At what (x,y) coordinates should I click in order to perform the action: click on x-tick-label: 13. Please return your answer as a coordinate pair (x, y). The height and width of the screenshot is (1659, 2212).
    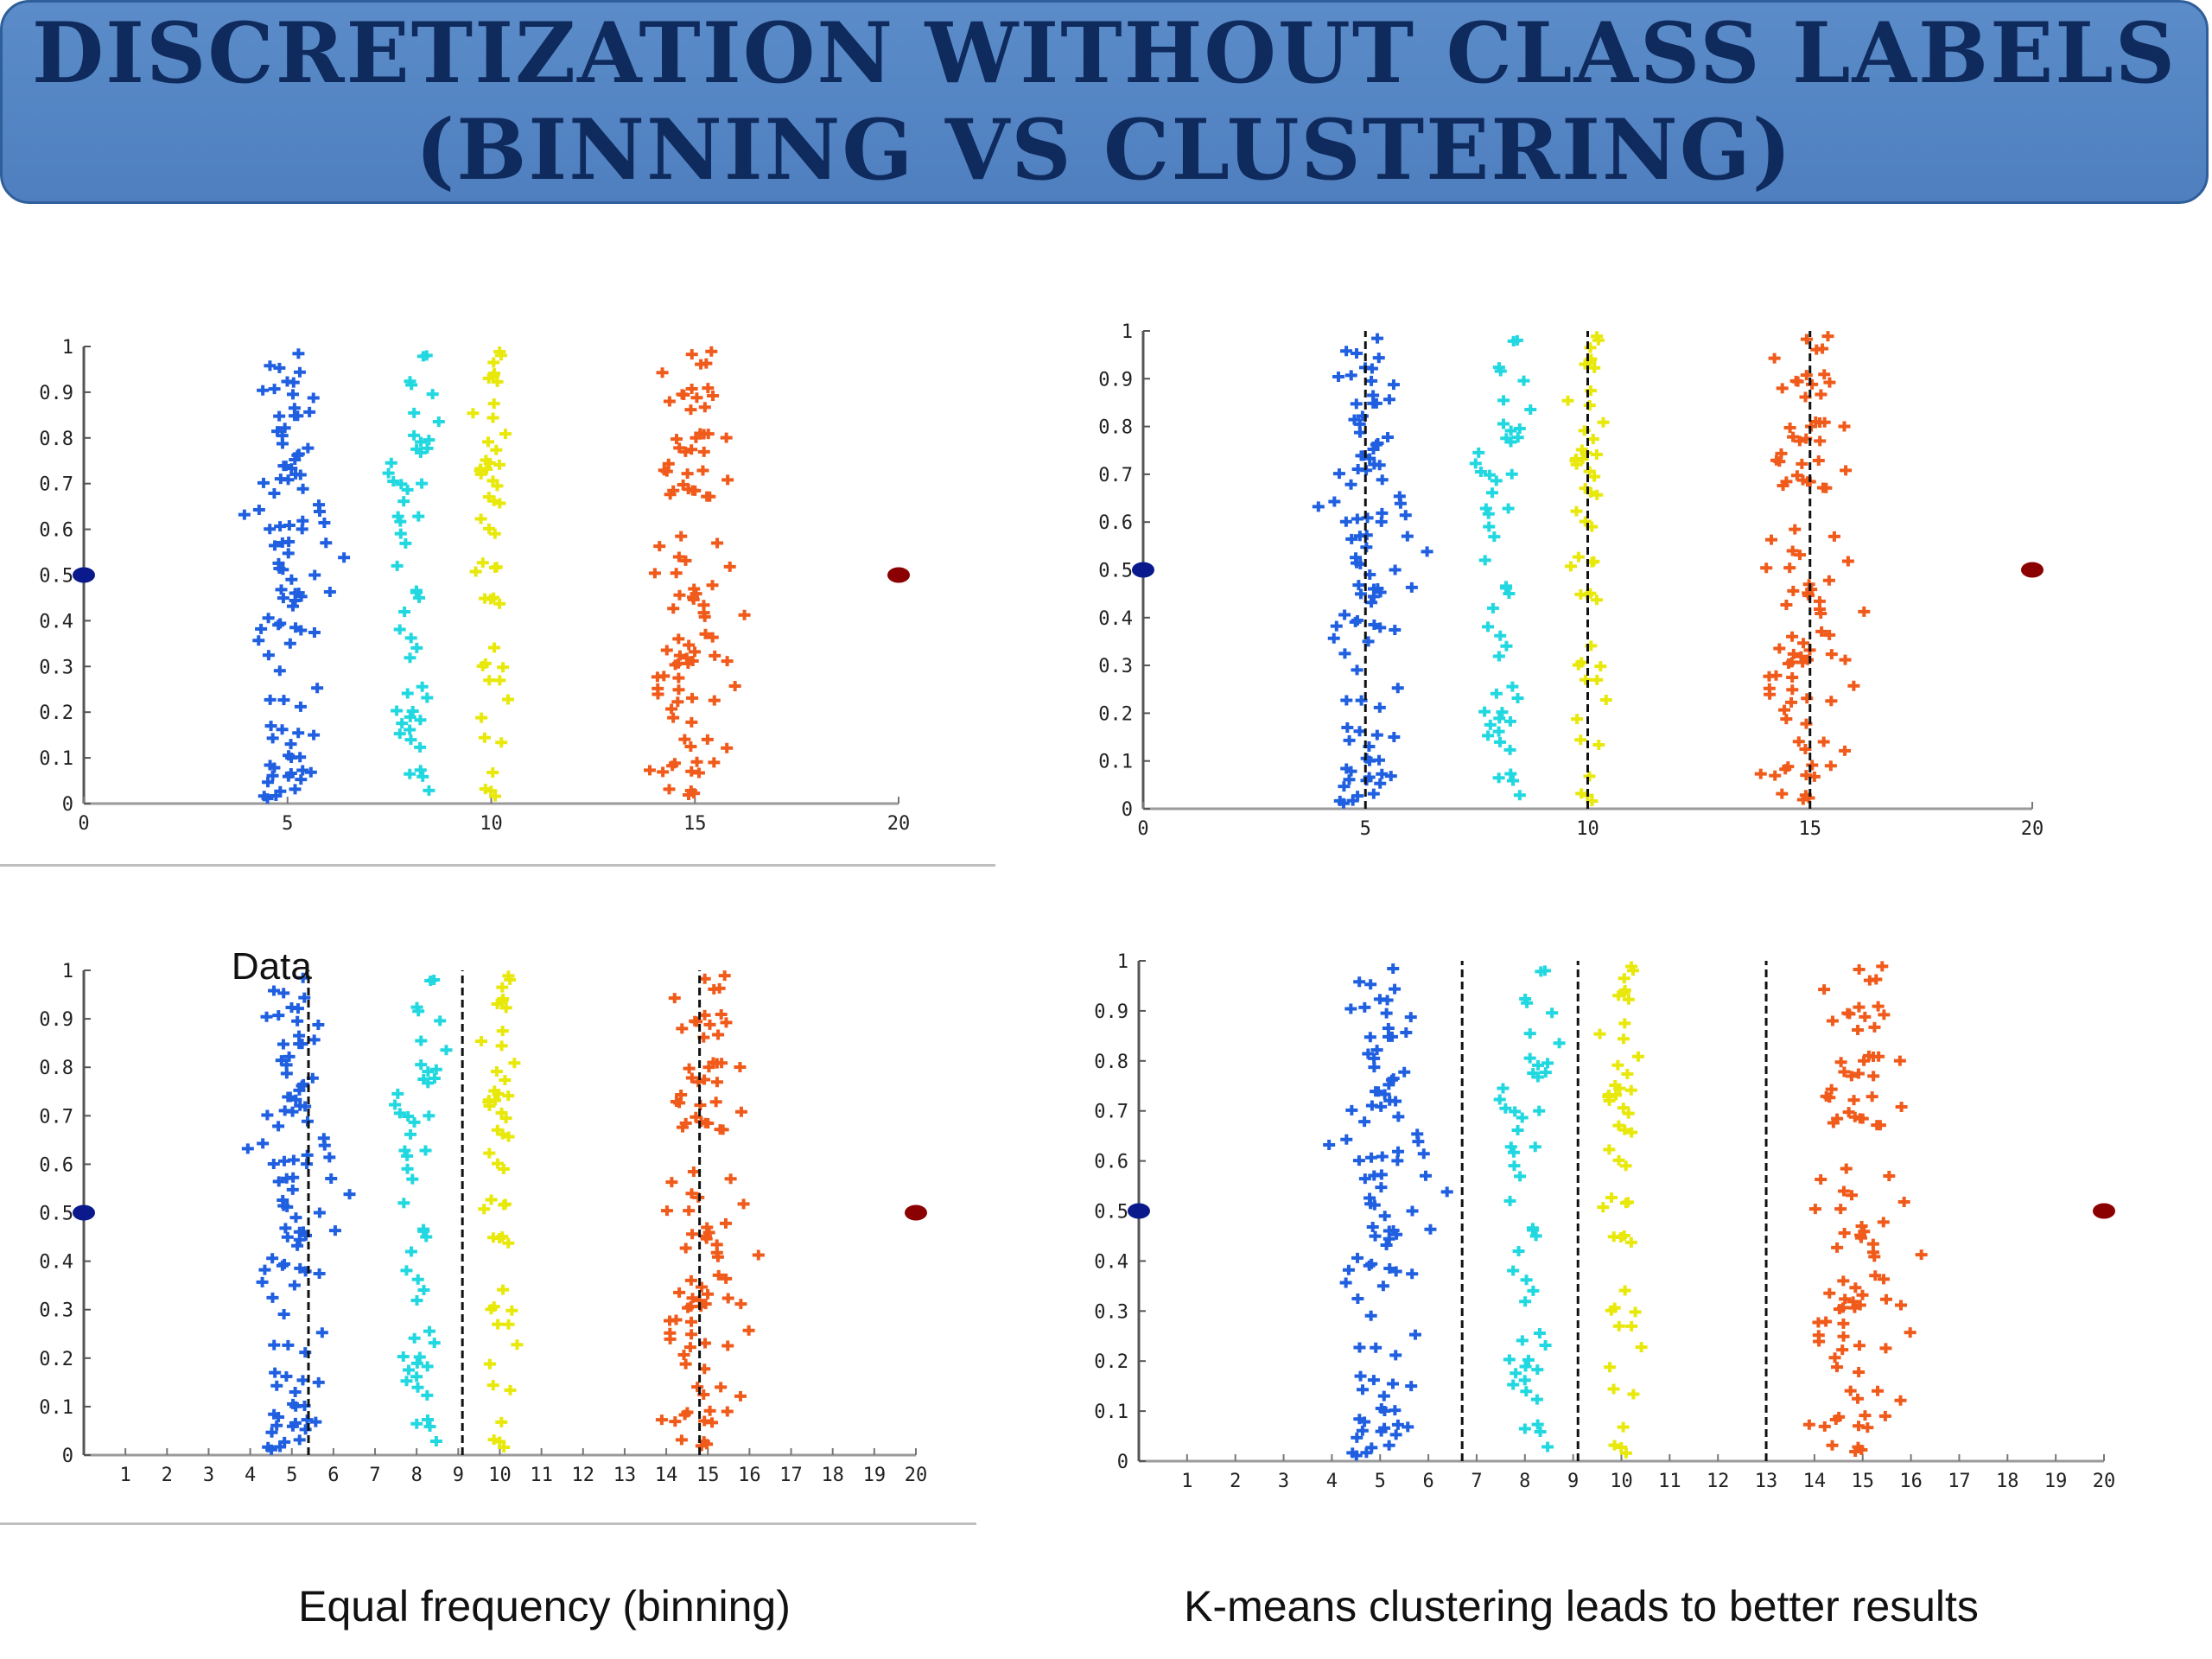
    Looking at the image, I should click on (625, 1475).